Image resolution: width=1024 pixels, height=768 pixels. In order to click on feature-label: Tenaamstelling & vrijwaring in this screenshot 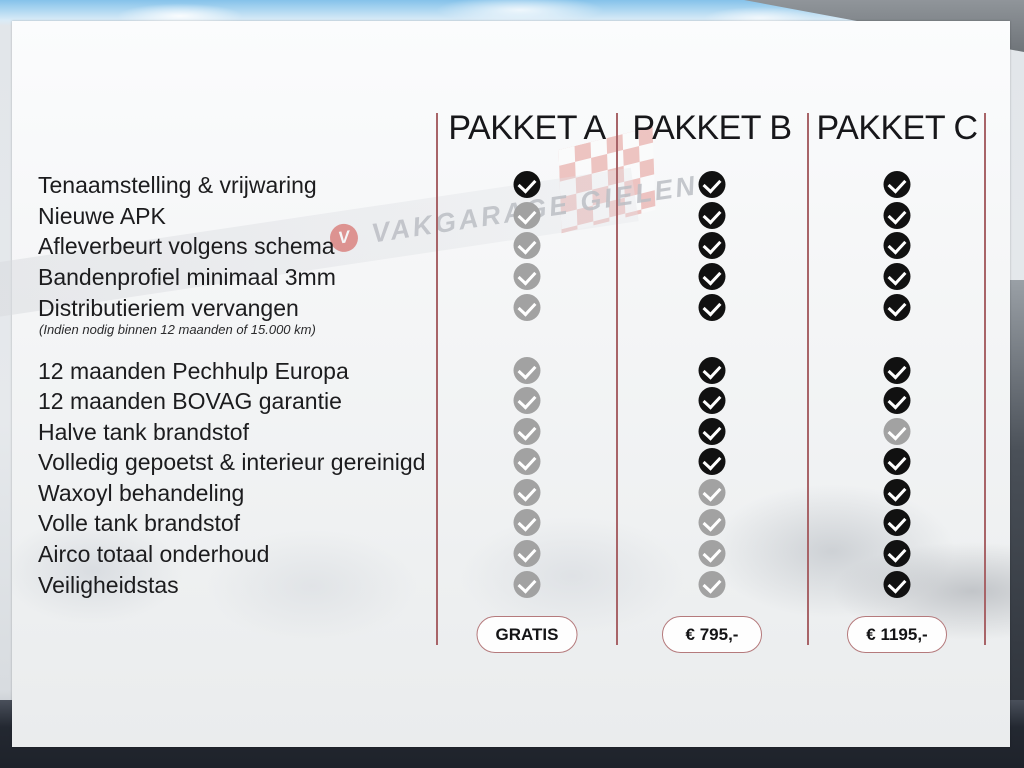, I will do `click(177, 185)`.